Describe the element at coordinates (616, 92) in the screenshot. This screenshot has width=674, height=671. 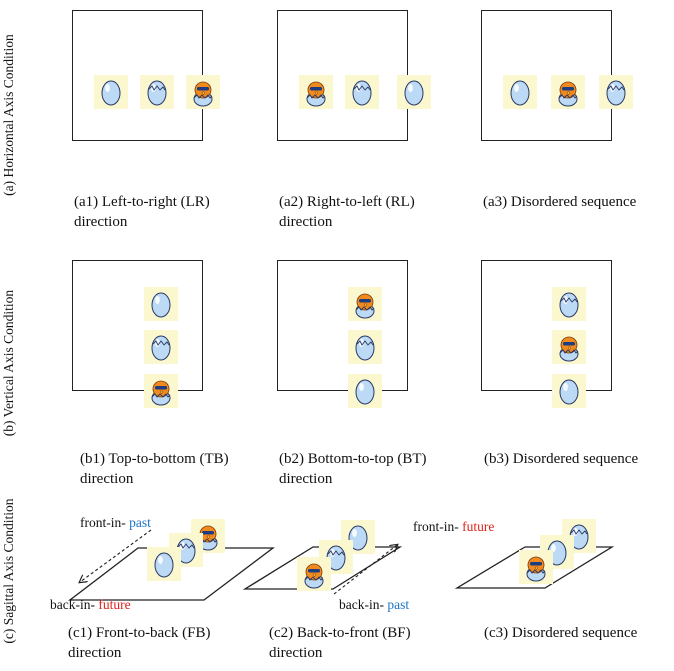
I see `a3-tile-3-cracked-egg-icon` at that location.